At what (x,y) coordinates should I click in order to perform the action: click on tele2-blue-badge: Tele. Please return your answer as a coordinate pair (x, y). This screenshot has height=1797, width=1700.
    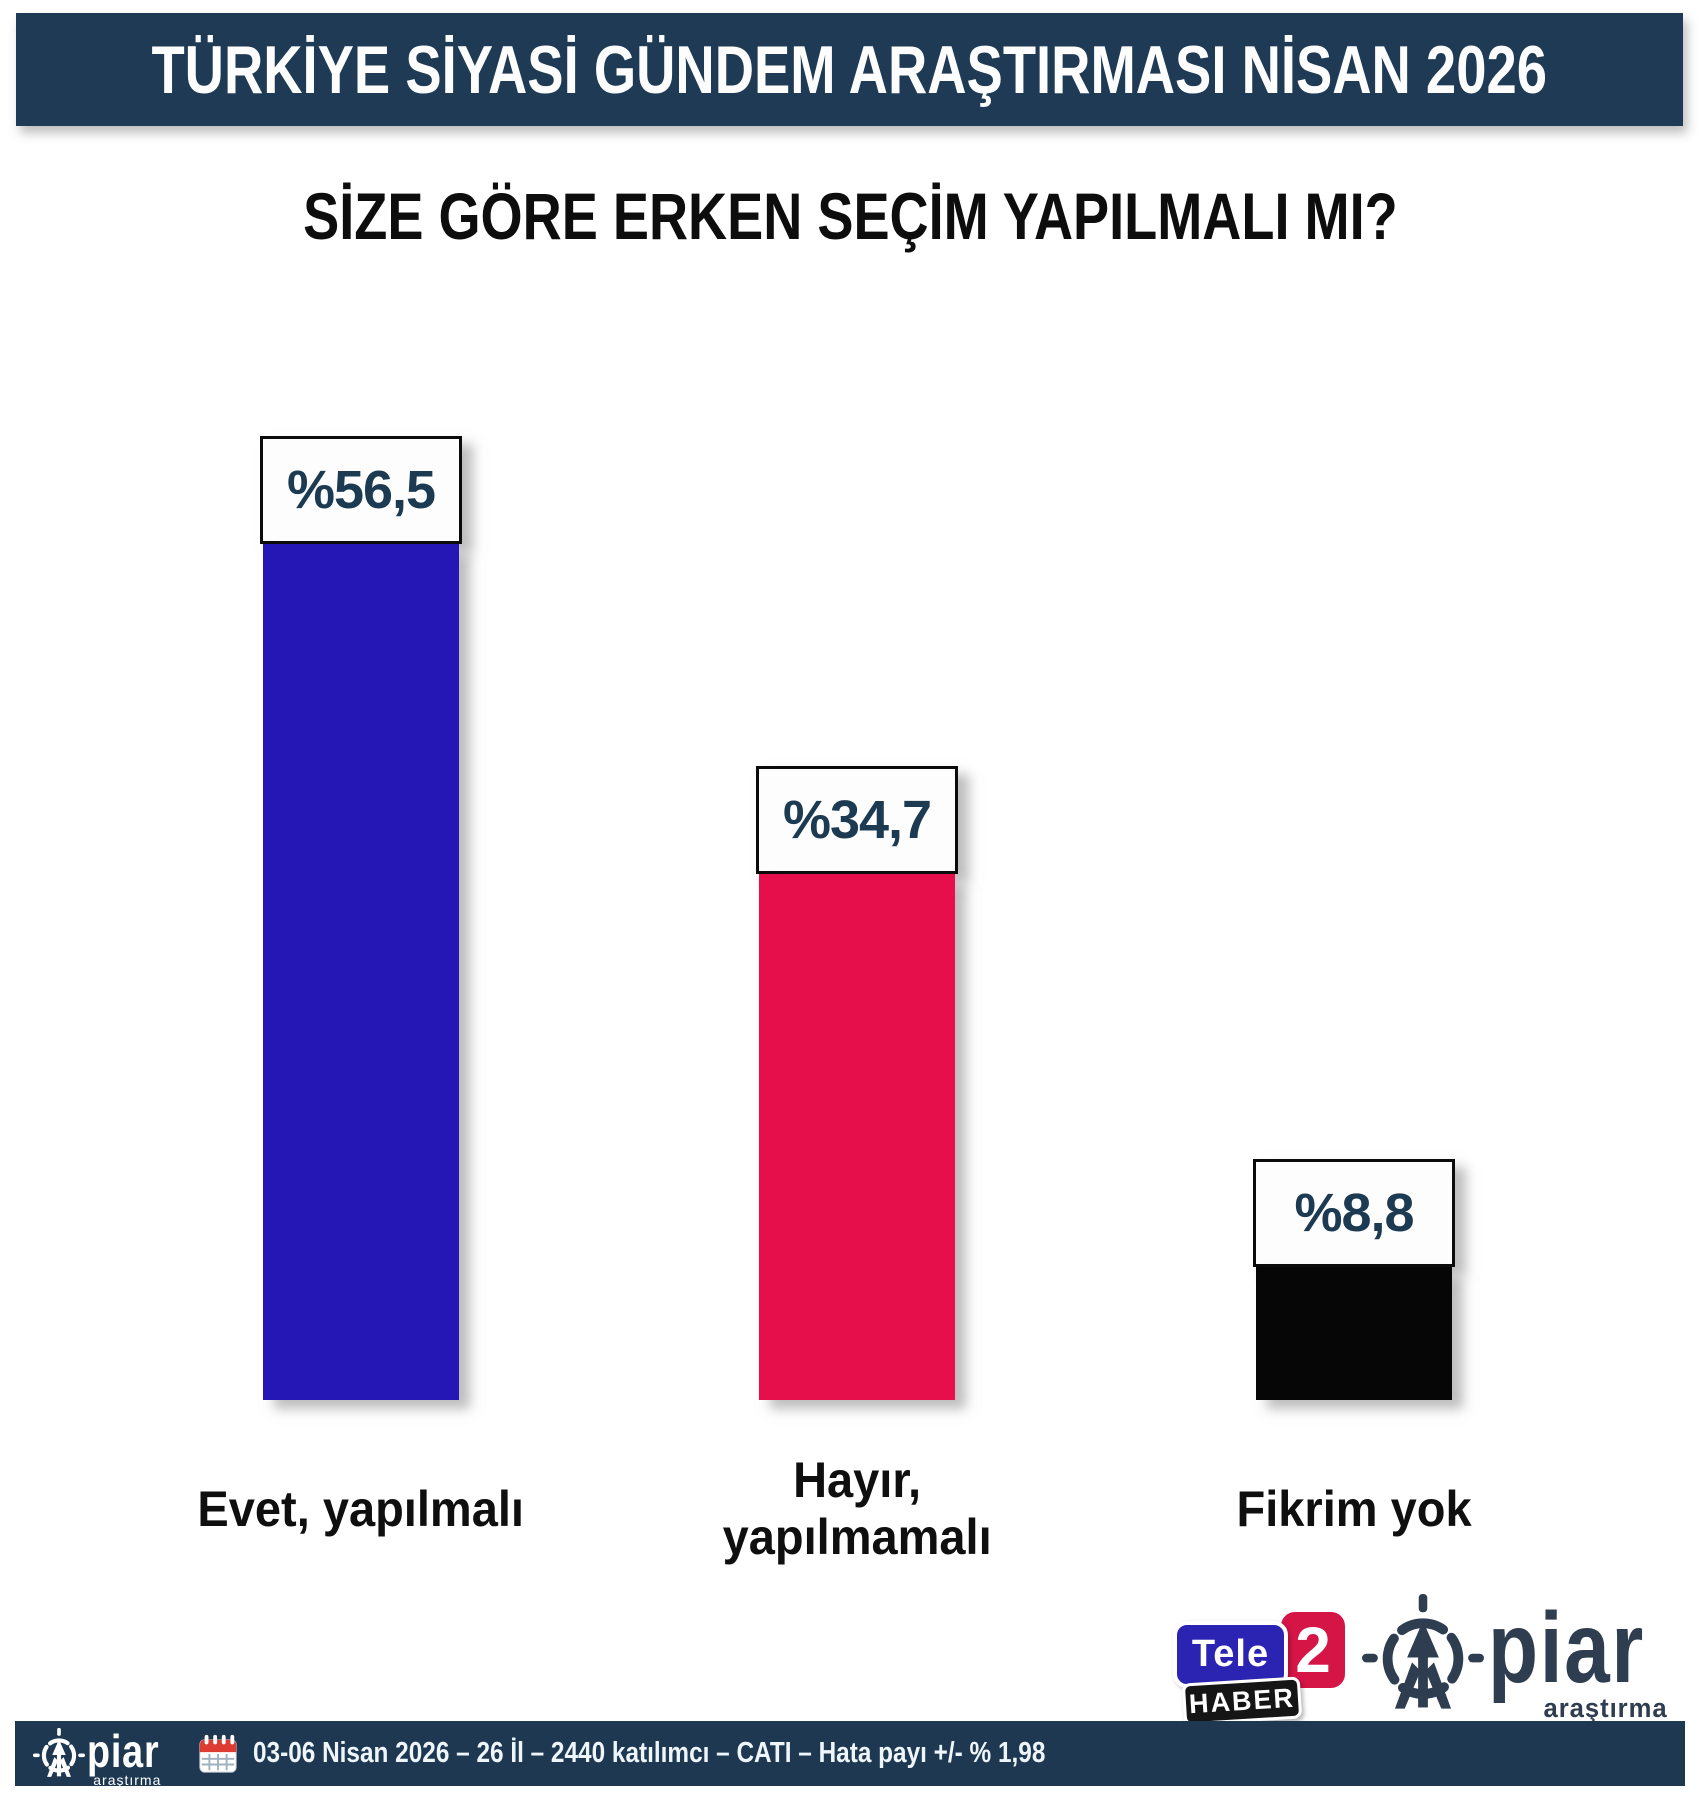
    Looking at the image, I should click on (1230, 1654).